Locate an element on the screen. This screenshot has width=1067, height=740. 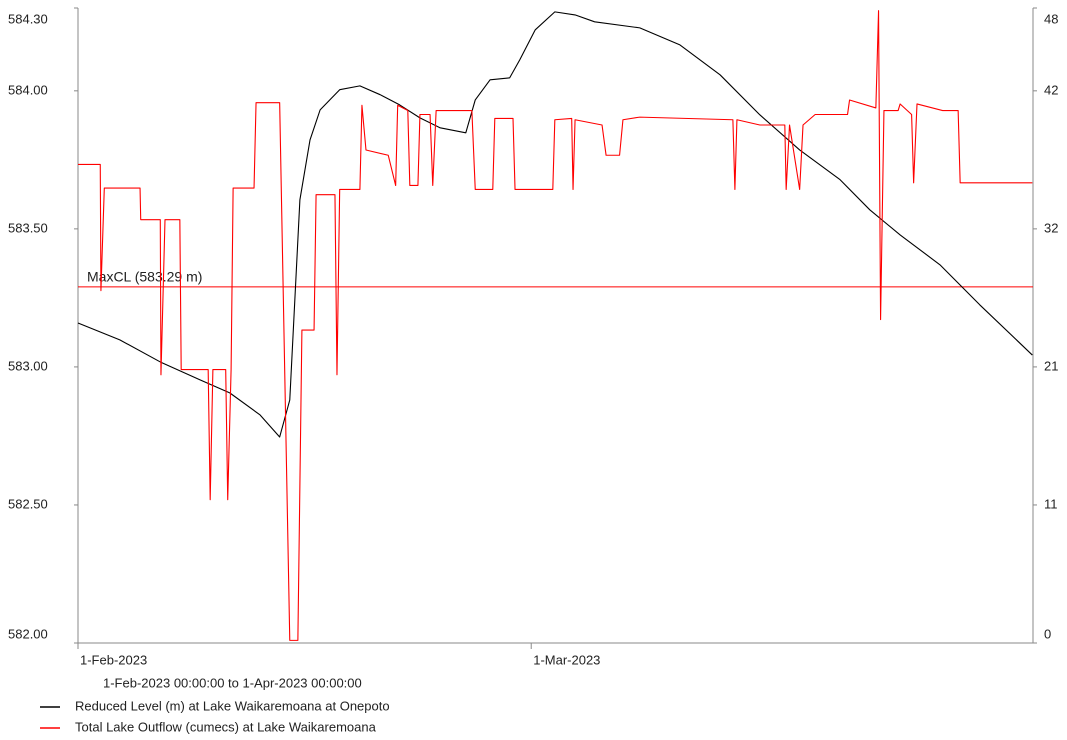
y2-tick-label: 42 is located at coordinates (1051, 89).